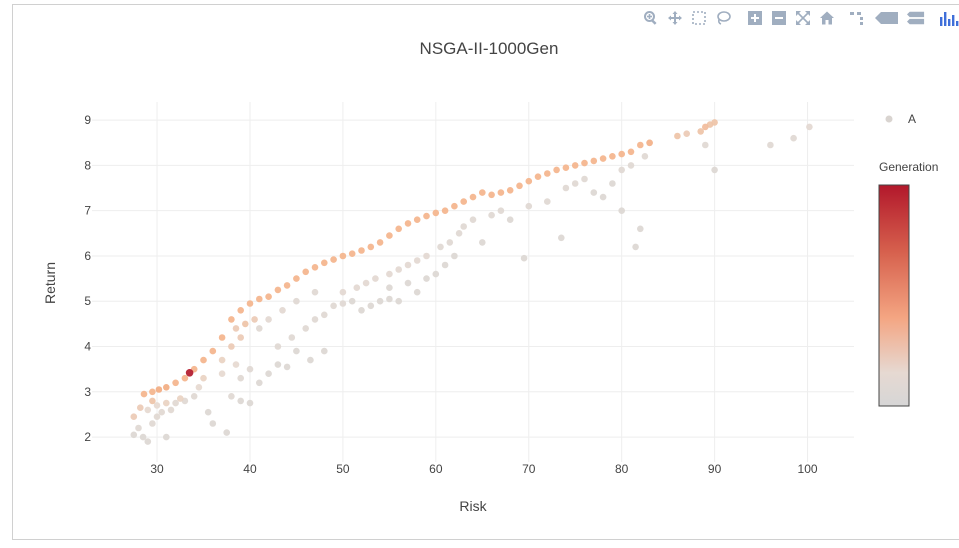 The image size is (959, 548). Describe the element at coordinates (916, 18) in the screenshot. I see `hover-compare-icon` at that location.